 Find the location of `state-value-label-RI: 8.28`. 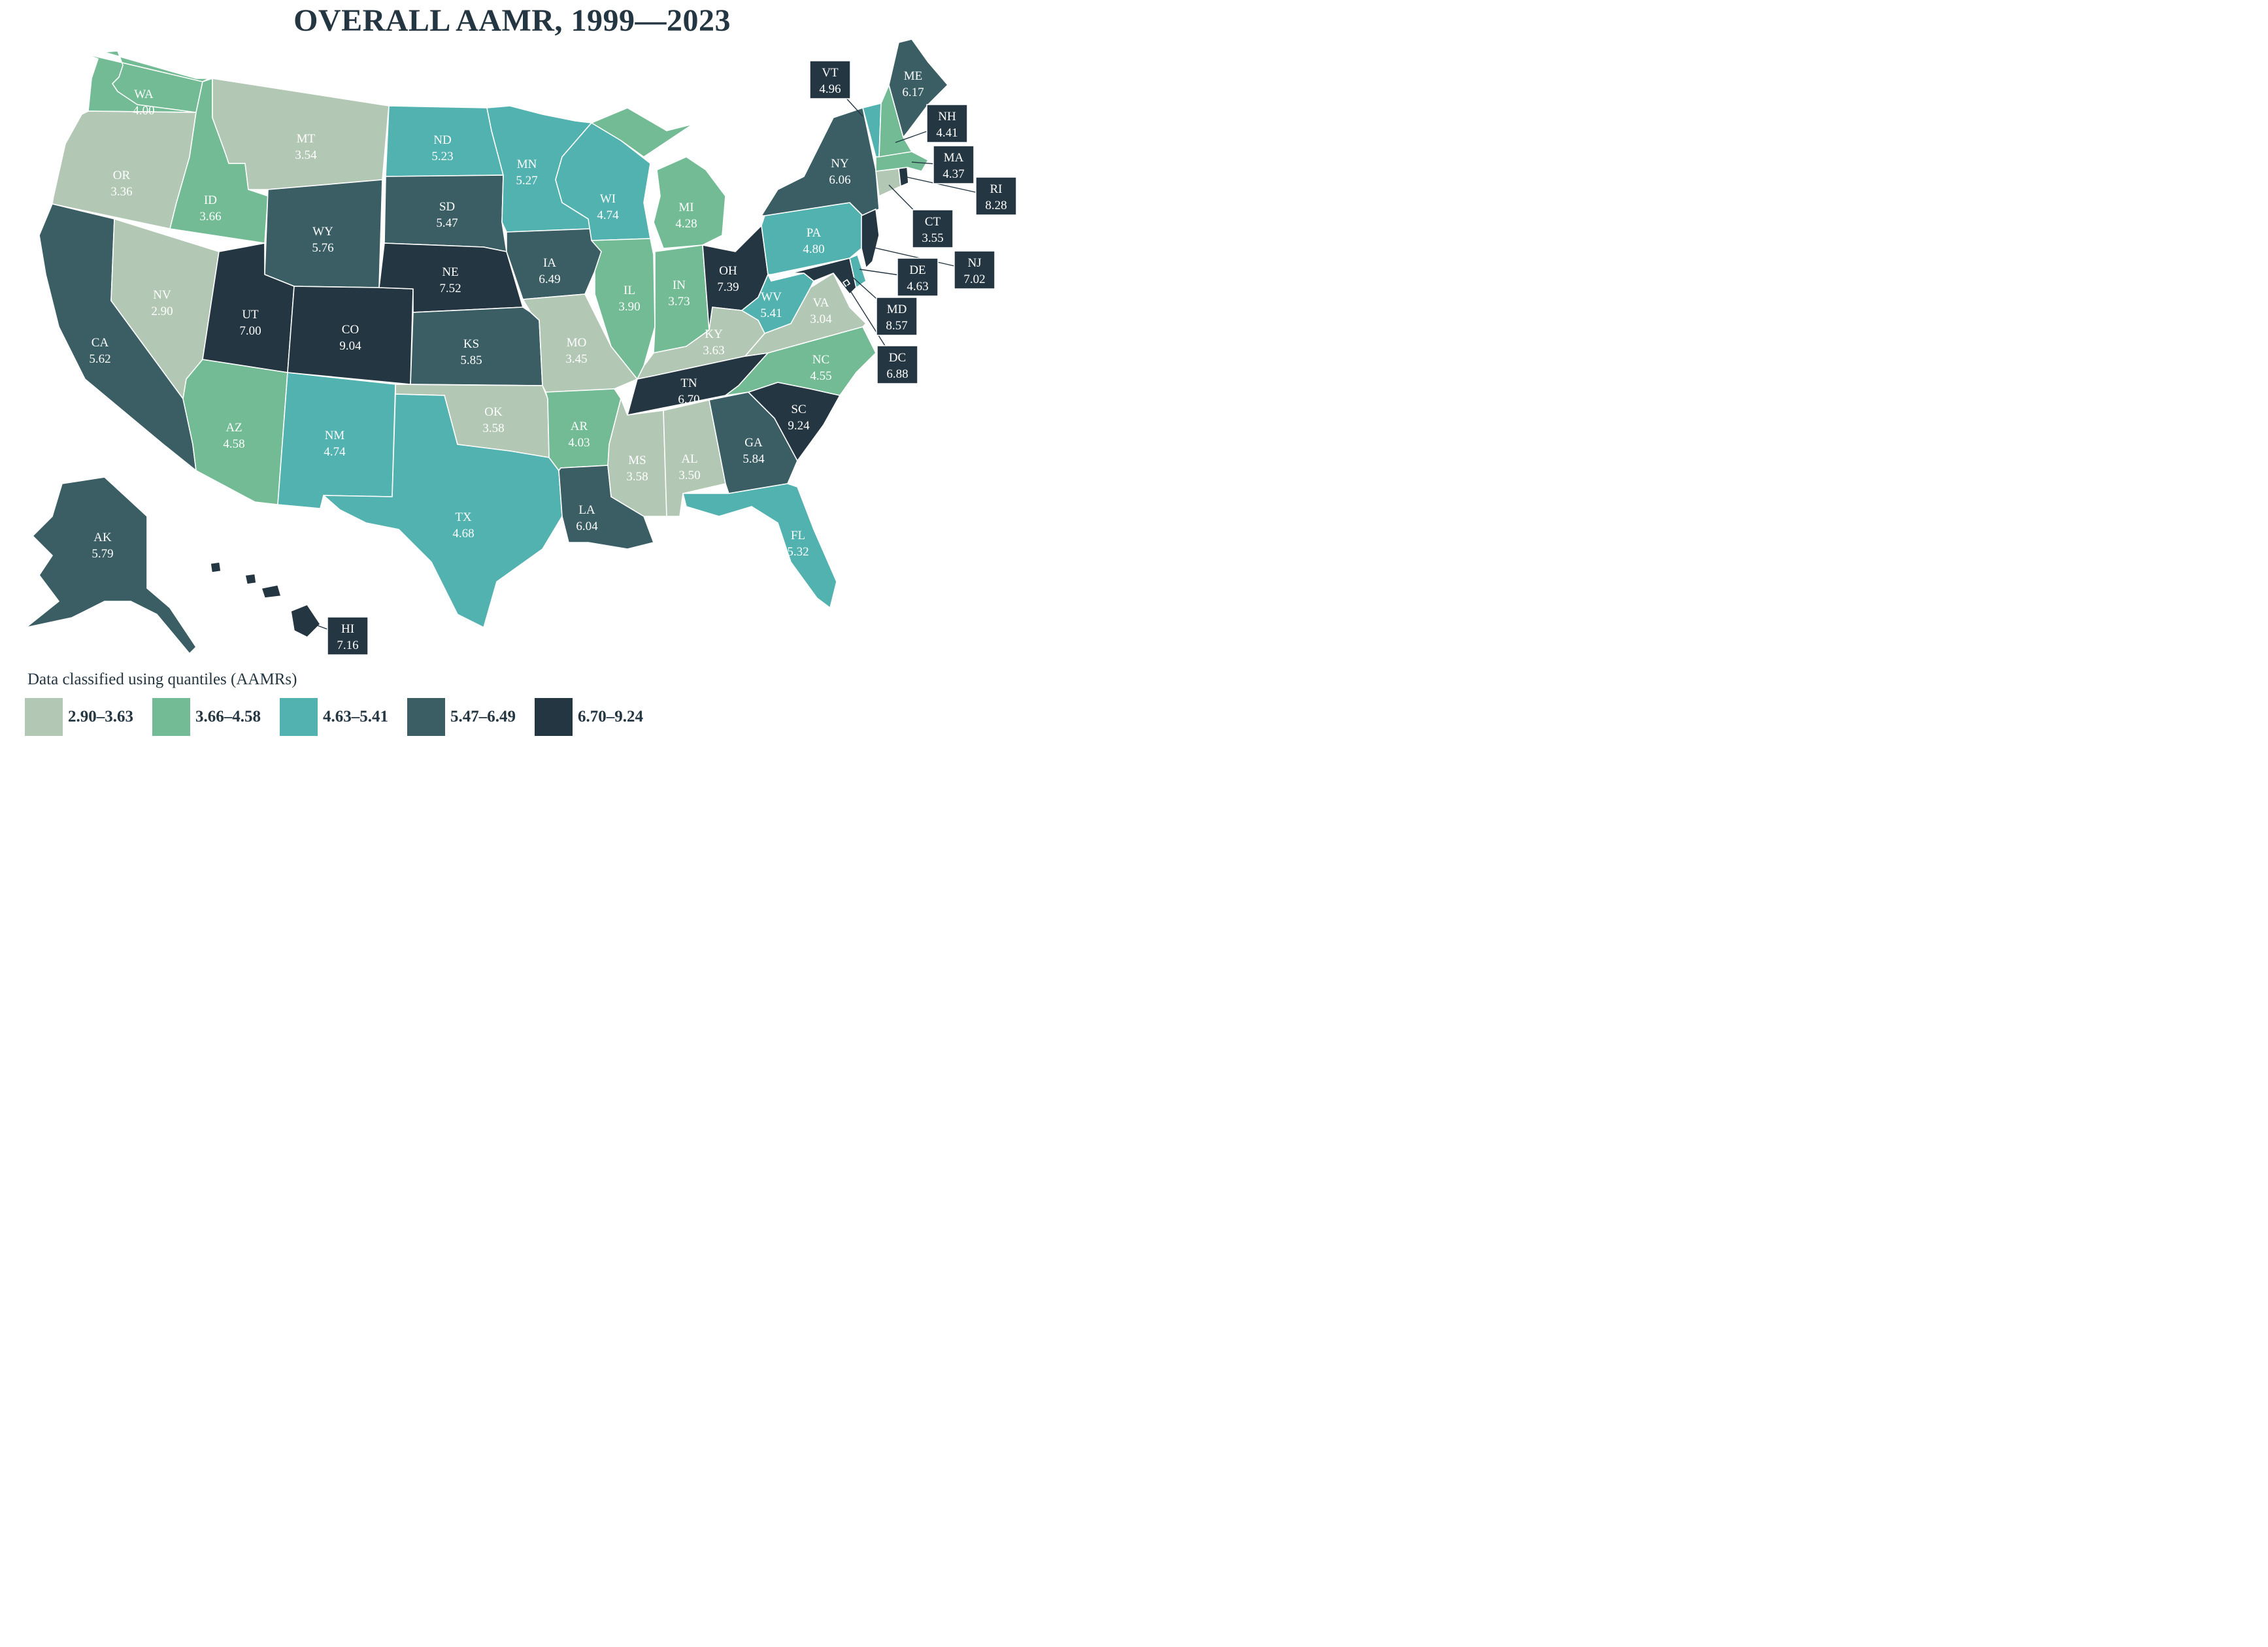

state-value-label-RI: 8.28 is located at coordinates (996, 205).